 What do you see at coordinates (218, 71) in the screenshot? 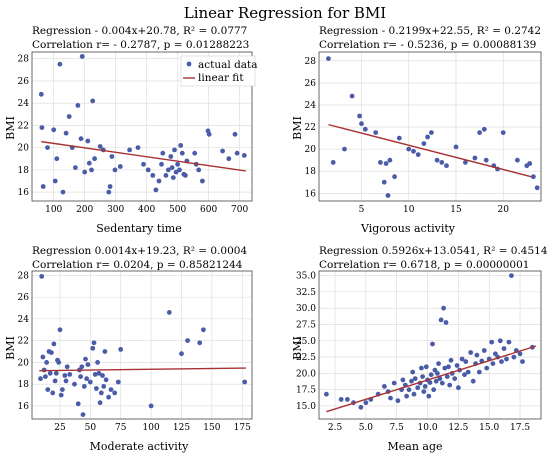
I see `legend-box` at bounding box center [218, 71].